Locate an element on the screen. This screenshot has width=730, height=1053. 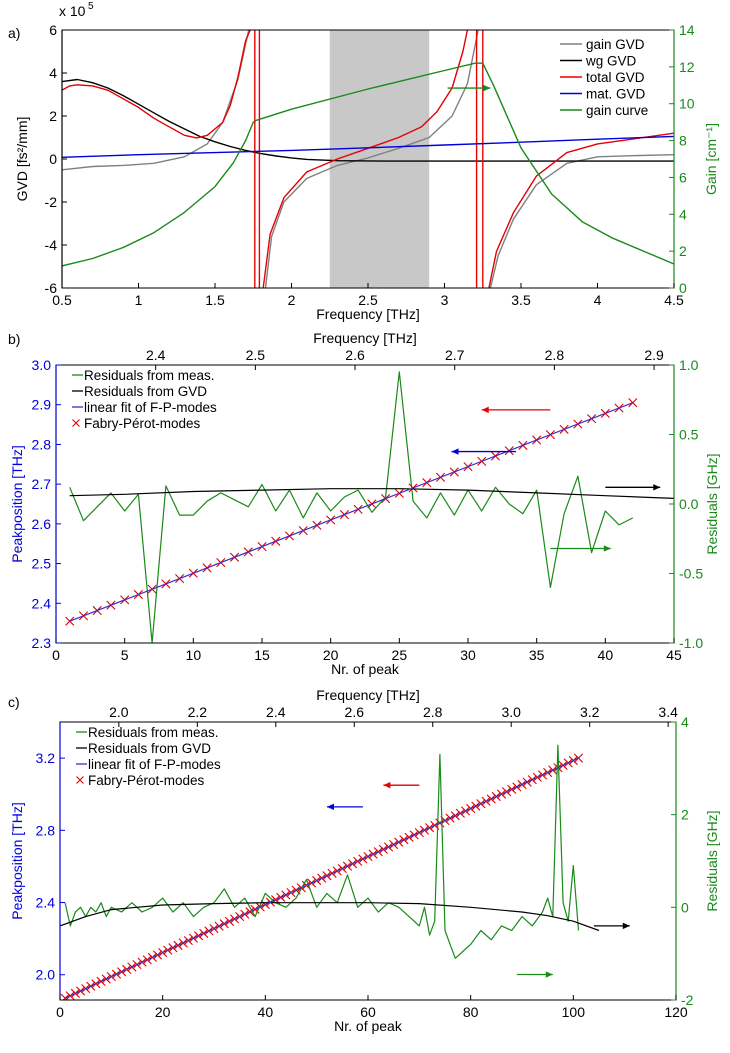
legend-entry: mat. GVD is located at coordinates (616, 94).